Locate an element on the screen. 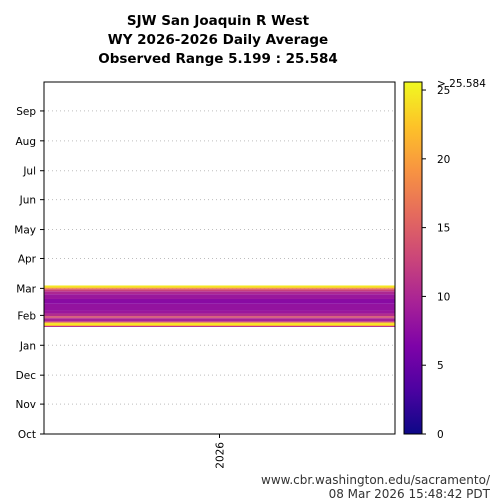 This screenshot has height=500, width=500. y-tick-label: Jan is located at coordinates (27, 346).